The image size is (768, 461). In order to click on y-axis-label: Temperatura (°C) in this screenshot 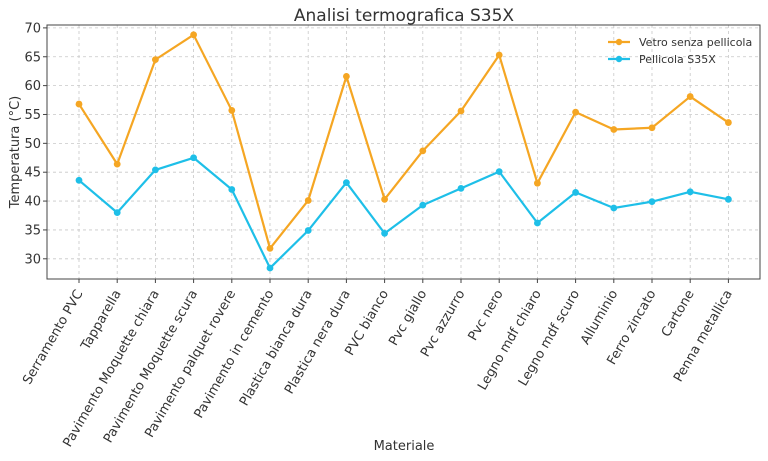, I will do `click(15, 152)`.